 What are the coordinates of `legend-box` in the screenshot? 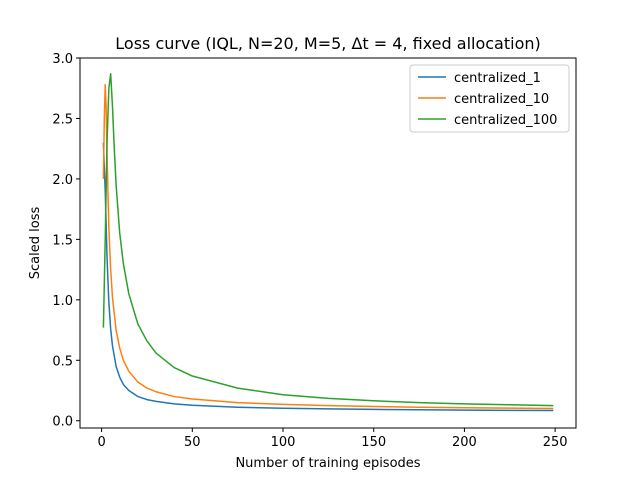 It's located at (489, 98).